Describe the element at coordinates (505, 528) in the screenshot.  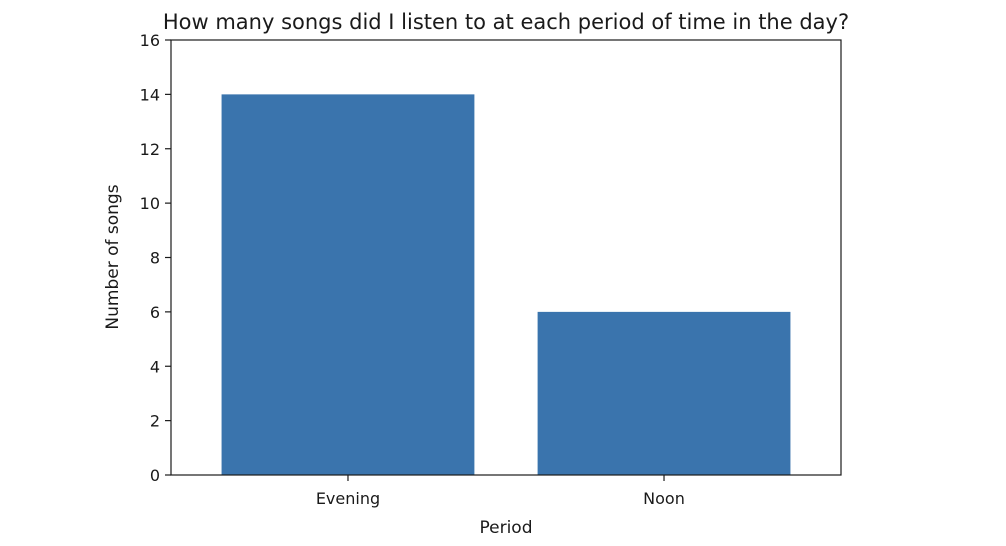
I see `x-axis-label: Period` at that location.